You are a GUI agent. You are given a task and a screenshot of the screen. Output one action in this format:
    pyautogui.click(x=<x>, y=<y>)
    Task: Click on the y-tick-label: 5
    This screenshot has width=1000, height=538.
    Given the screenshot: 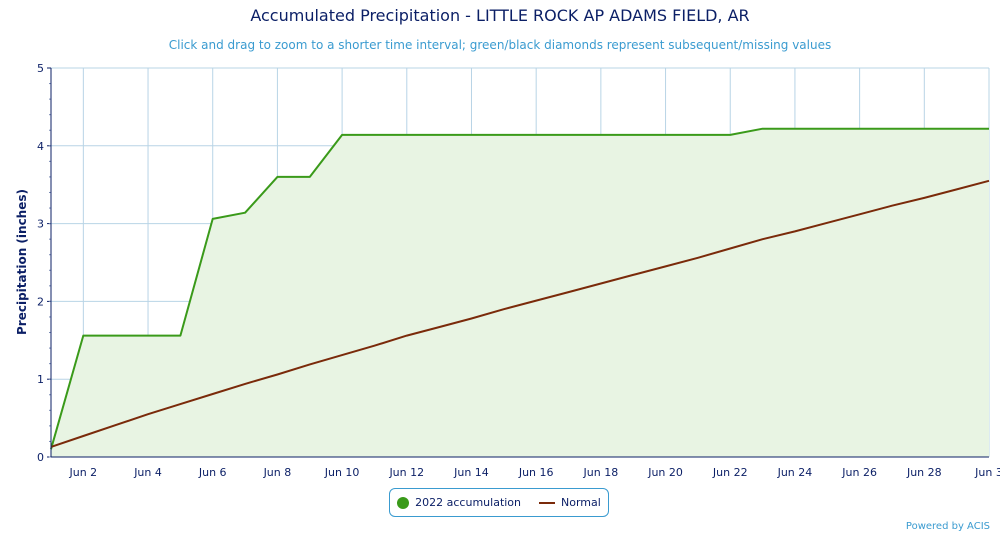 What is the action you would take?
    pyautogui.click(x=40, y=68)
    